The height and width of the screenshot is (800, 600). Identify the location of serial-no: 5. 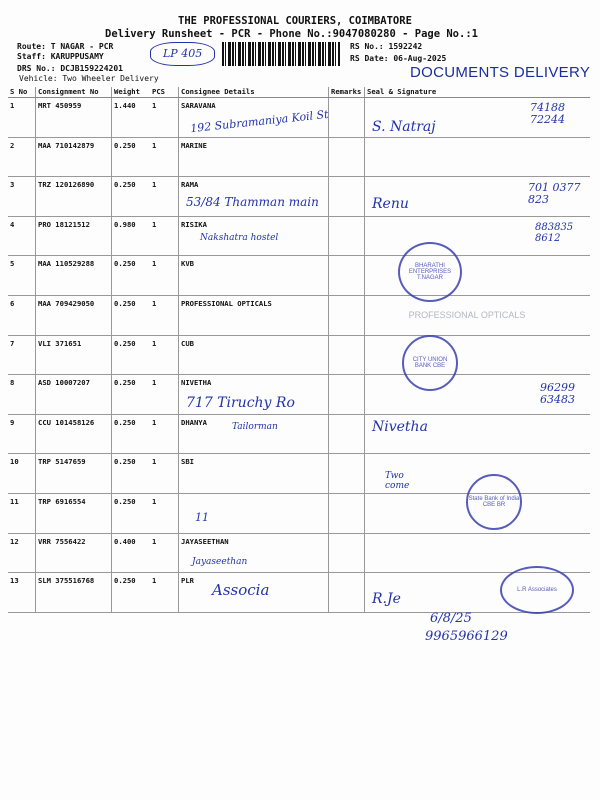
(22, 275).